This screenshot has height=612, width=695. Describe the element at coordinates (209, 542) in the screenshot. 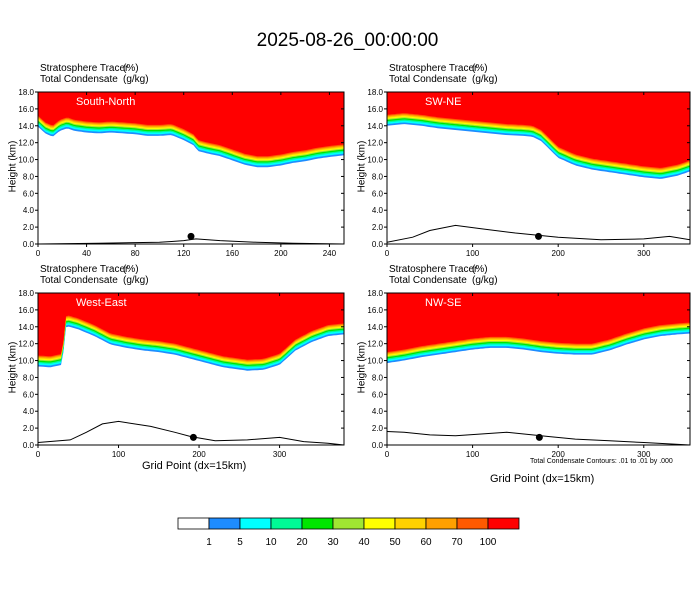

I see `colorbar-label: 1` at that location.